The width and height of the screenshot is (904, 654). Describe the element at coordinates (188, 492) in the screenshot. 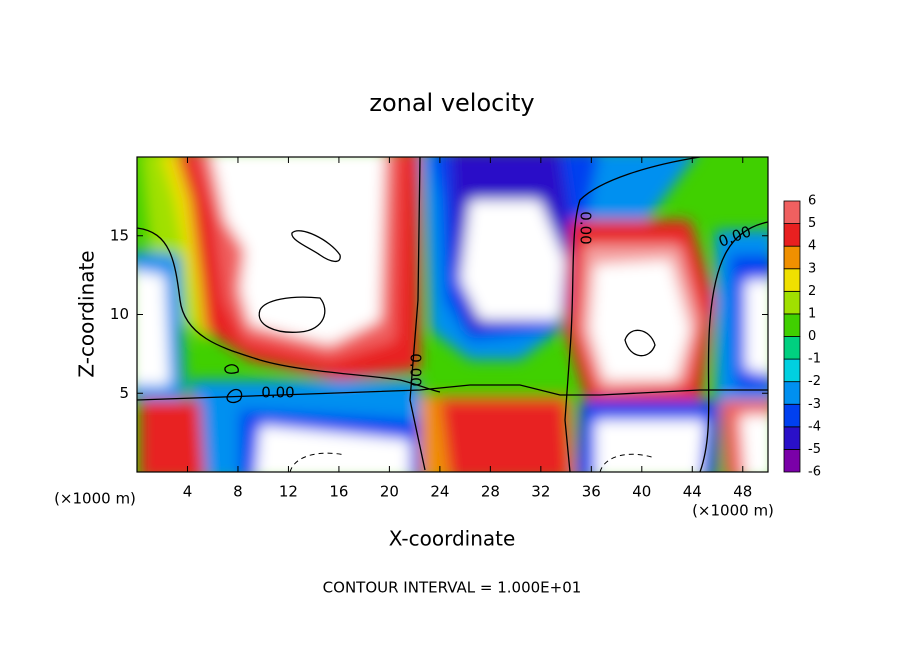

I see `x-tick-label: 4` at that location.